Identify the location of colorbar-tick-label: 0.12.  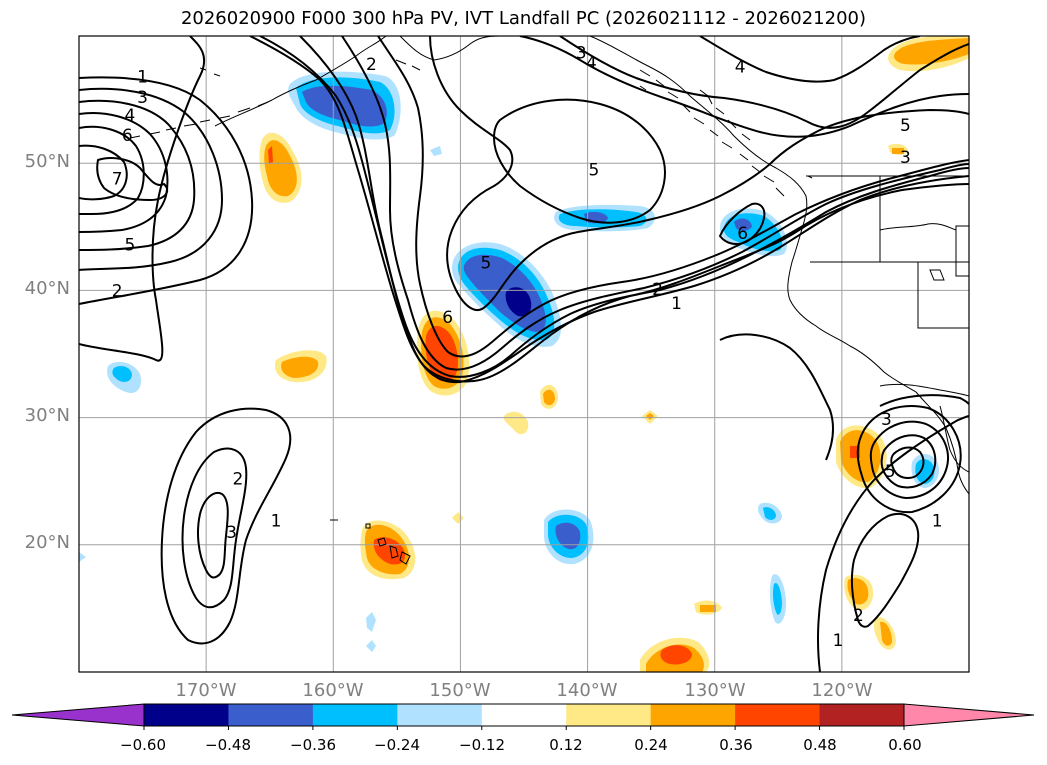
(566, 745).